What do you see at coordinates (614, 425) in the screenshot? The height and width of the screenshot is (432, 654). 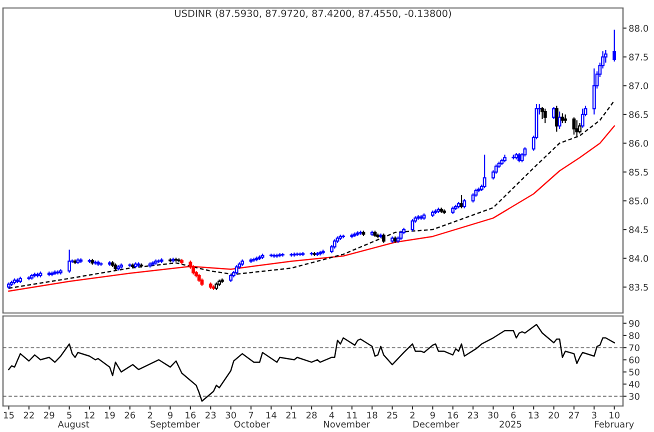 I see `text: February` at bounding box center [614, 425].